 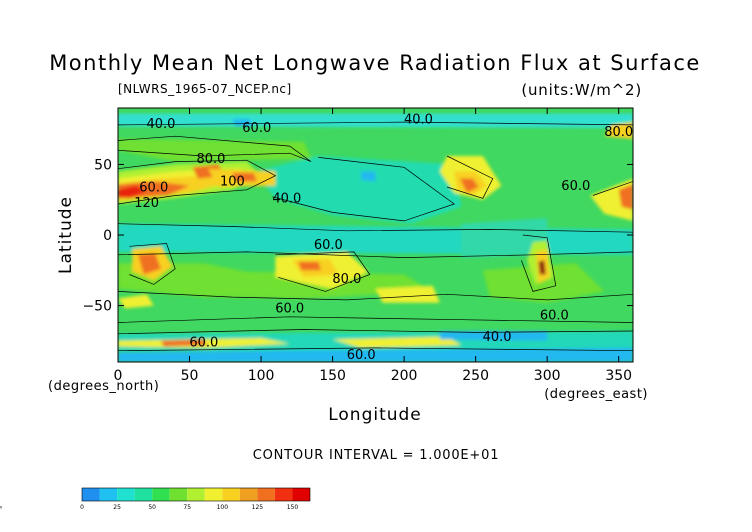 I want to click on y-axis-units: (degrees_north), so click(x=103, y=386).